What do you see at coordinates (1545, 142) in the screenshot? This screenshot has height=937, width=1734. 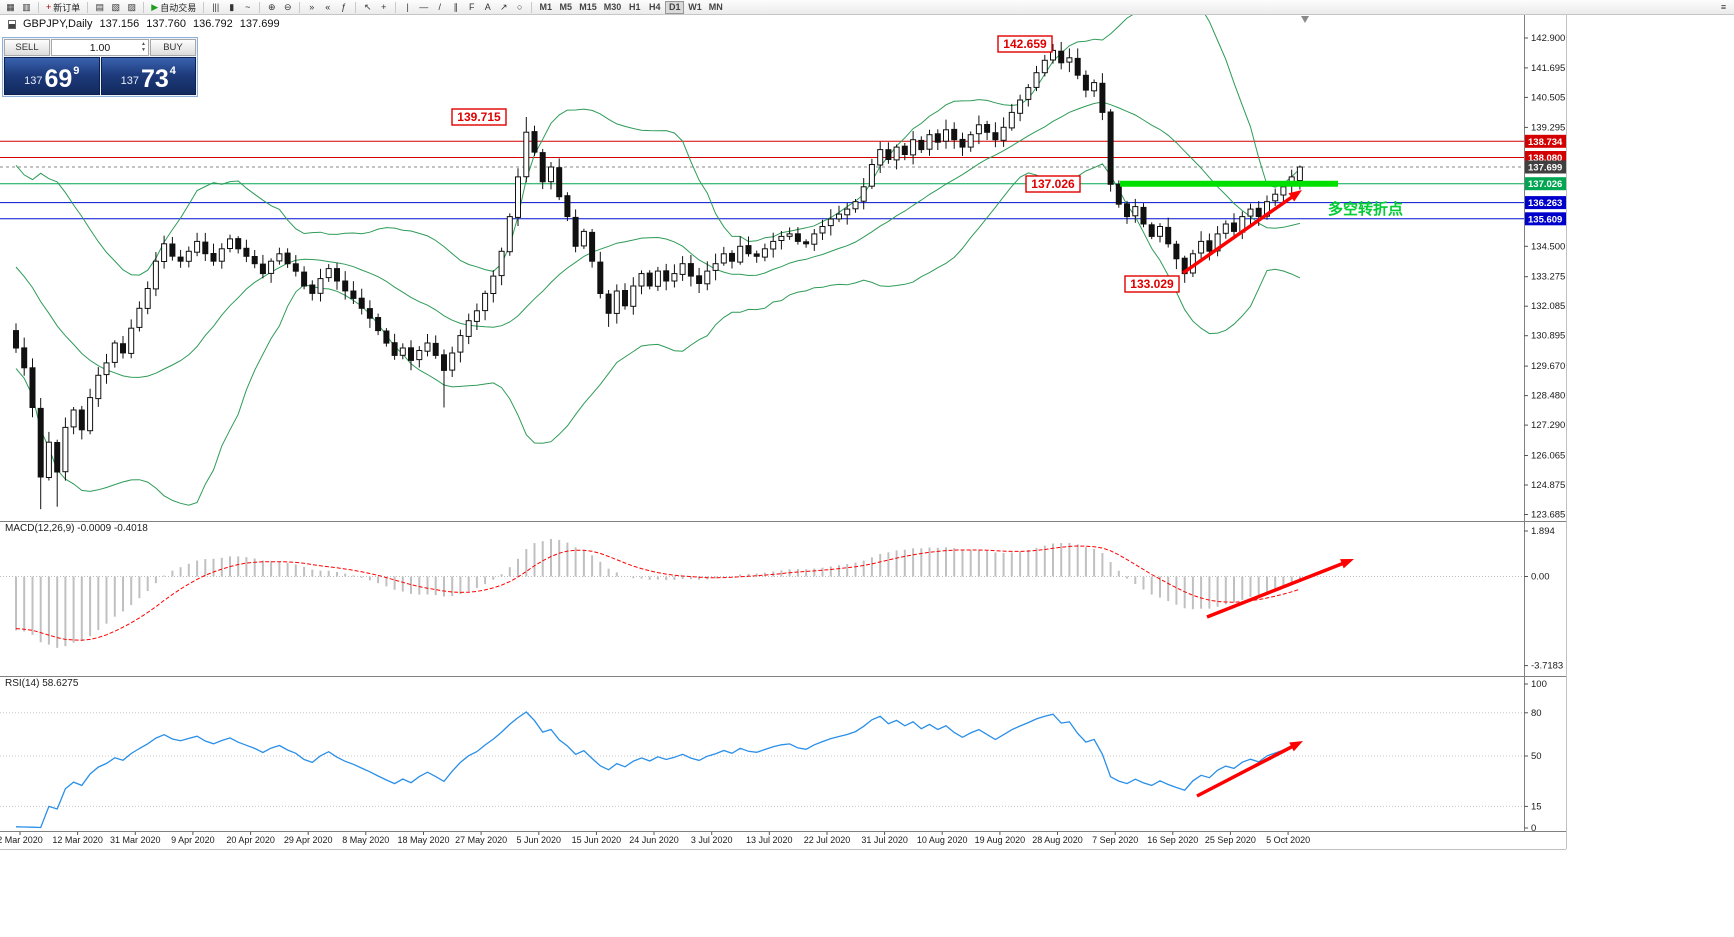 I see `svg-text: 138.734` at bounding box center [1545, 142].